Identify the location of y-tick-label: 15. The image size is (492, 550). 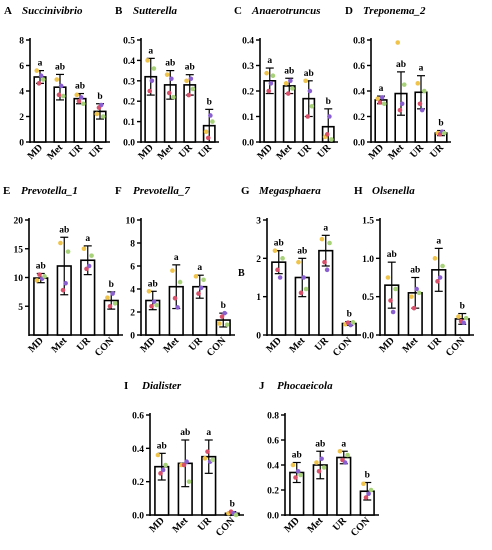
(19, 250).